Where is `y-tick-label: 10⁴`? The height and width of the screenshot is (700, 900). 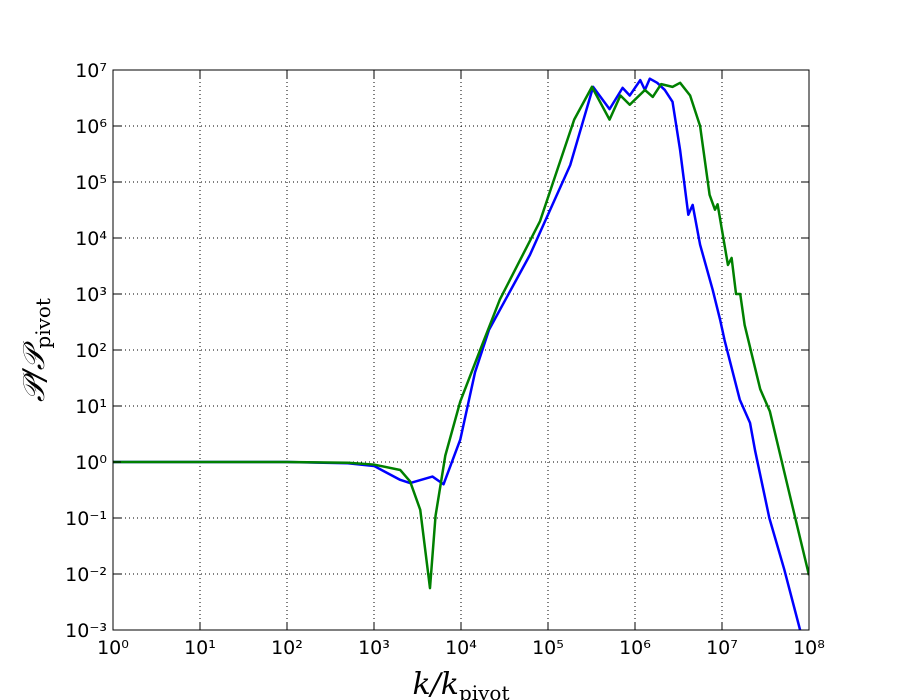 y-tick-label: 10⁴ is located at coordinates (91, 239).